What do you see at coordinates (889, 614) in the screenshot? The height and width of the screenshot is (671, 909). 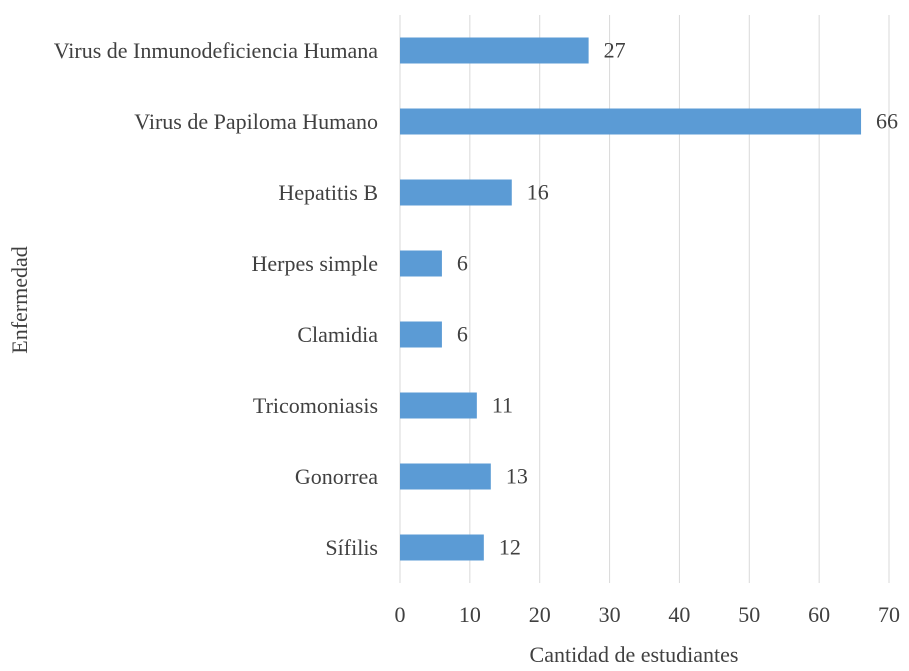 I see `x-tick-label: 70` at bounding box center [889, 614].